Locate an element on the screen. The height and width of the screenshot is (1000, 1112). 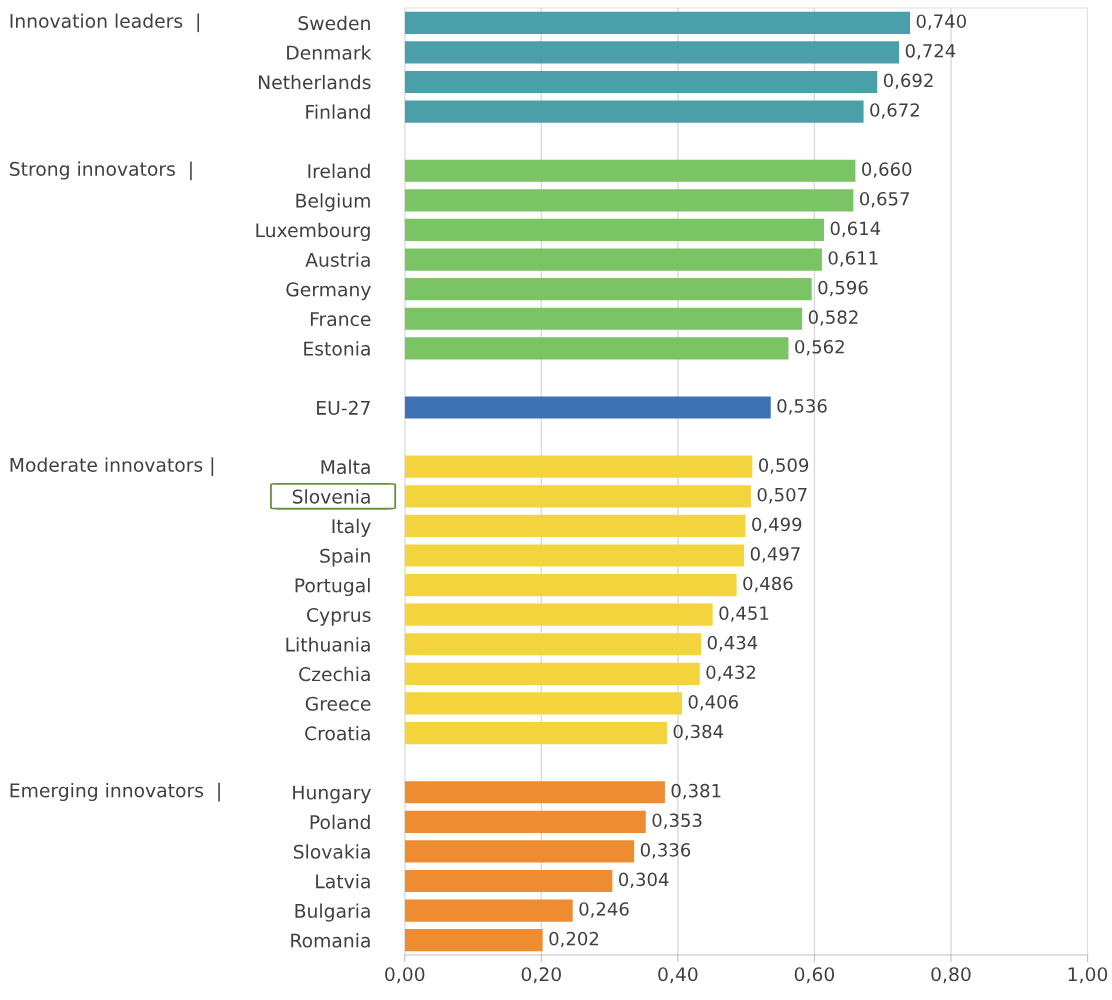
y-tick-label: Latvia is located at coordinates (343, 881).